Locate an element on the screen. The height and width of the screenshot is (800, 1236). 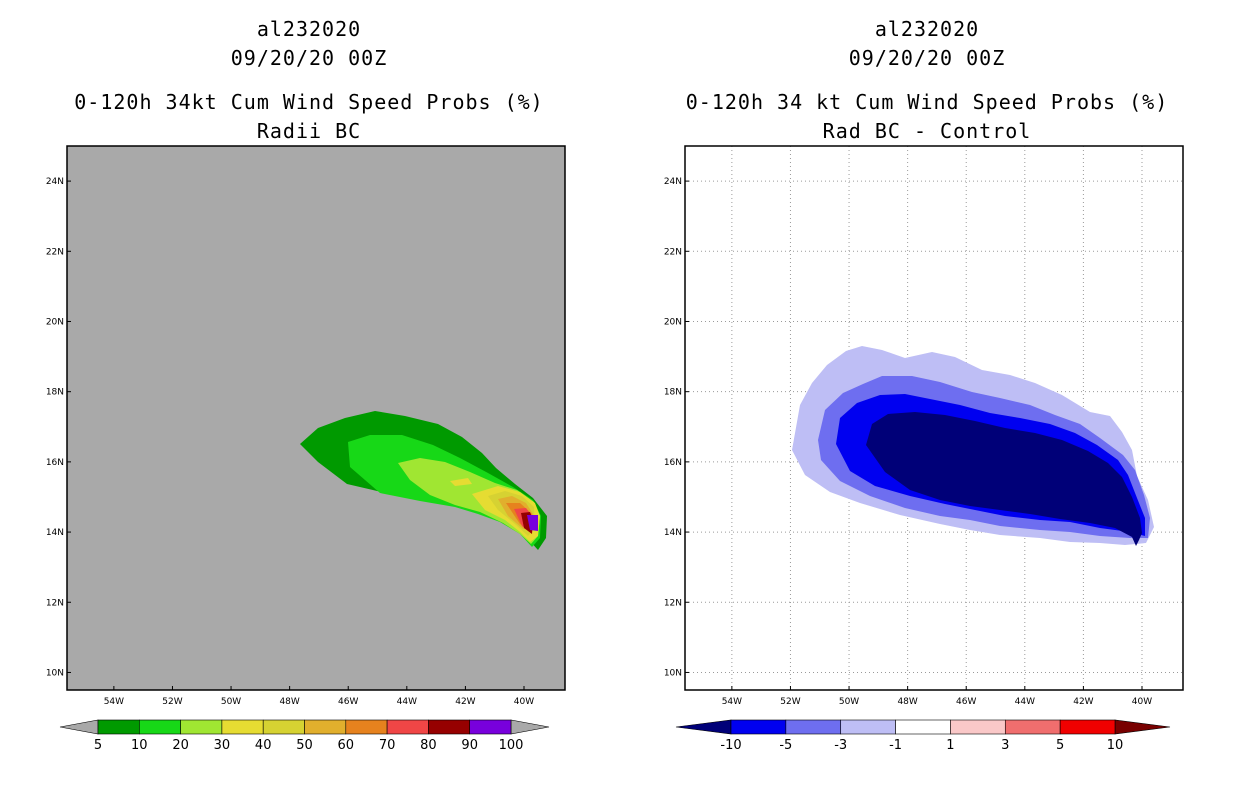
colorbar-label: 20 is located at coordinates (180, 745).